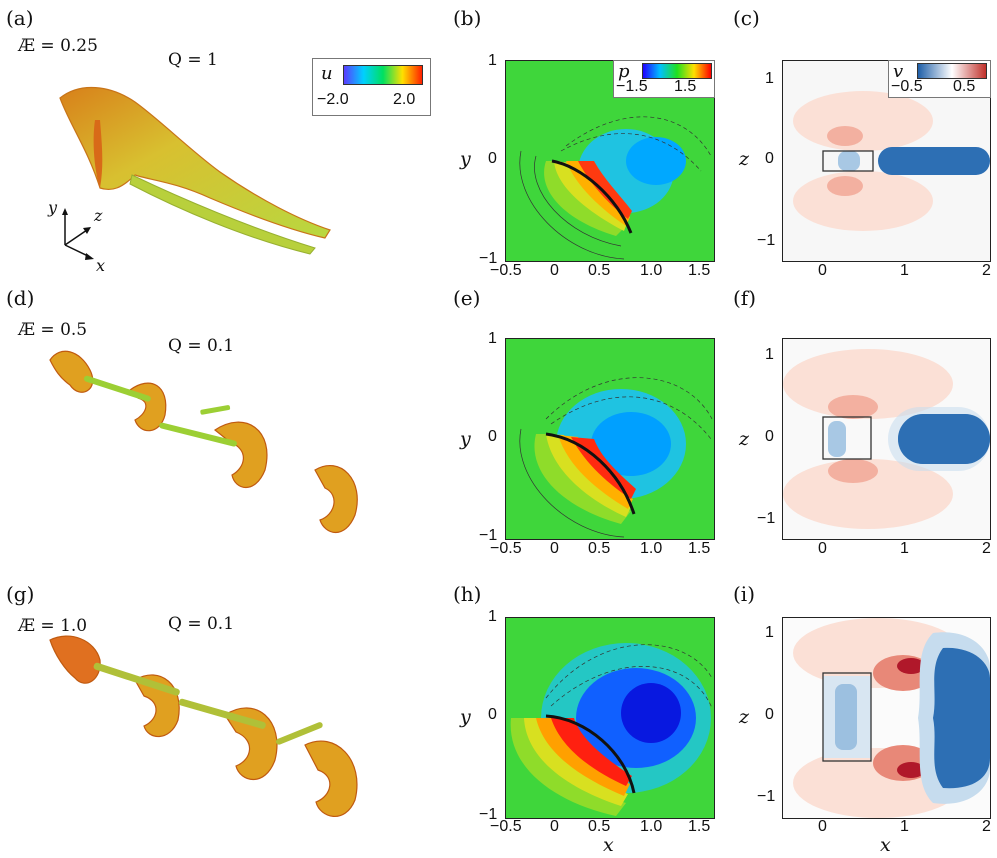  What do you see at coordinates (986, 826) in the screenshot?
I see `x-tick-i-2: 2` at bounding box center [986, 826].